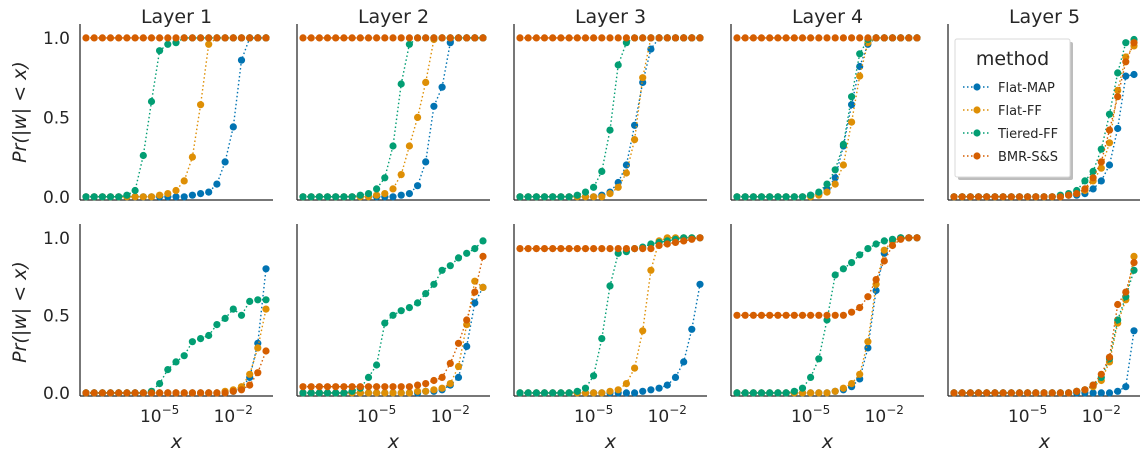  I want to click on series-line-tiered-ff, so click(1044, 118).